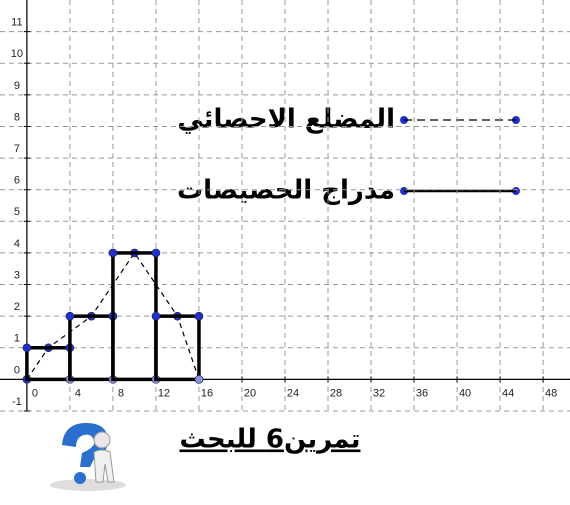 The width and height of the screenshot is (570, 505). I want to click on y-tick-label: 10, so click(17, 54).